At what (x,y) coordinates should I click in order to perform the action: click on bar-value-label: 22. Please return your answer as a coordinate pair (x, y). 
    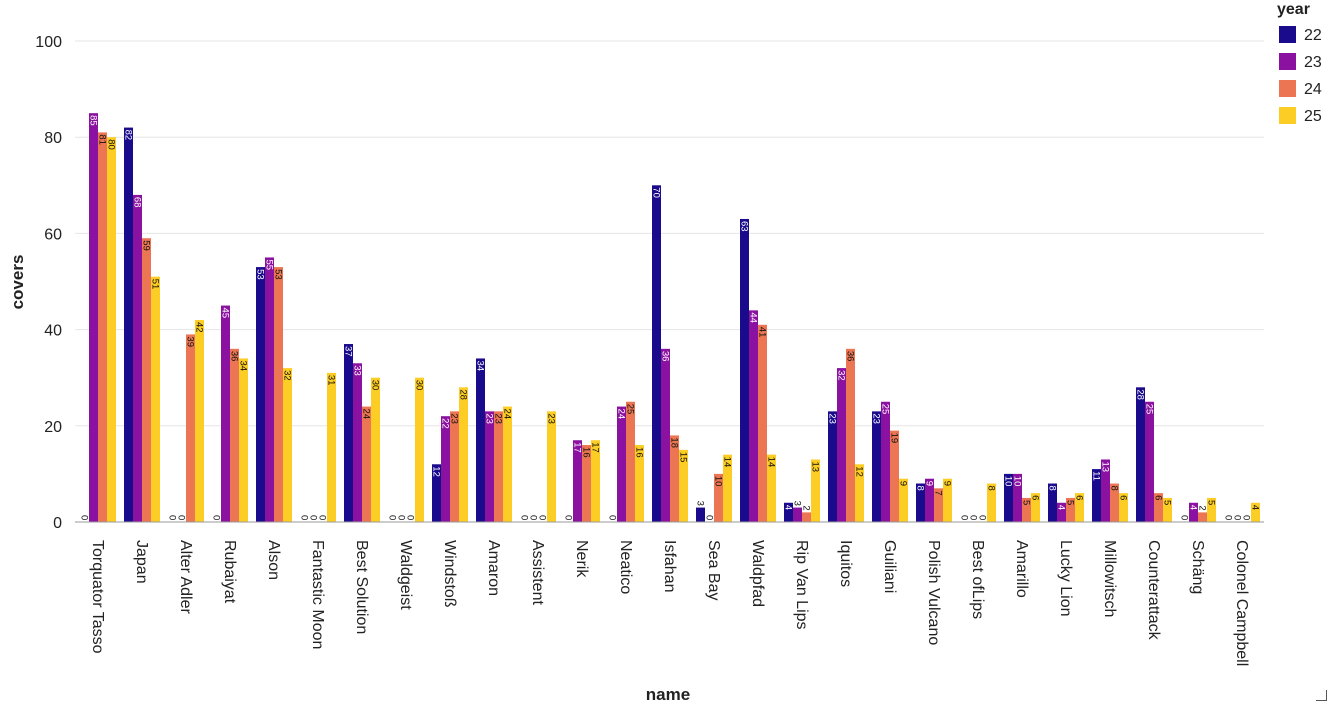
    Looking at the image, I should click on (445, 423).